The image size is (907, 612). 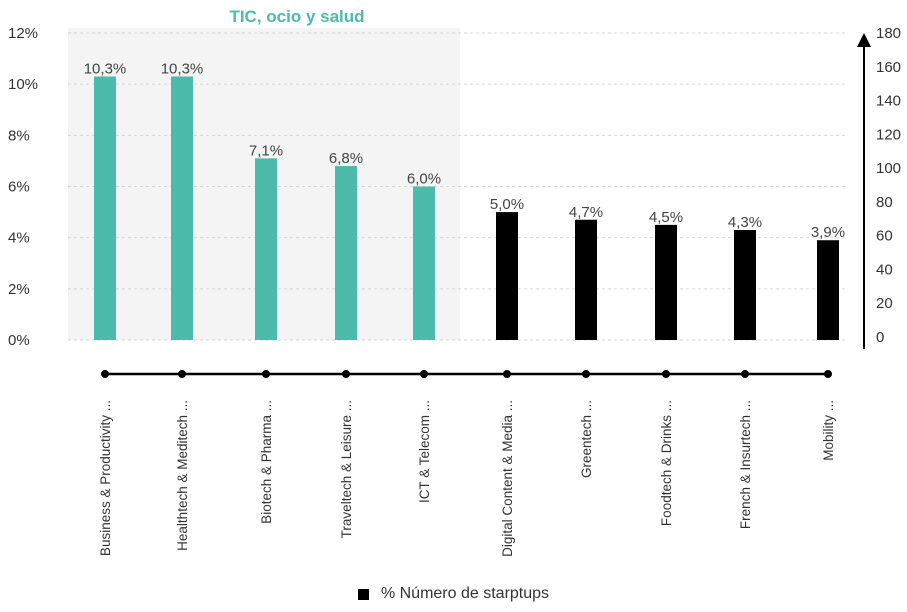 What do you see at coordinates (465, 593) in the screenshot?
I see `legend-label: % Número de starptups` at bounding box center [465, 593].